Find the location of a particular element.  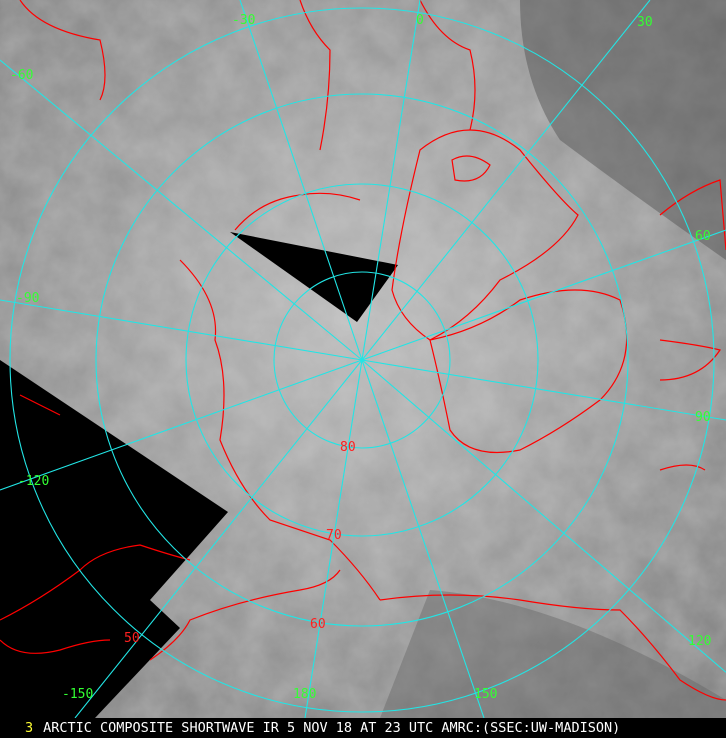

lon-label: 0 is located at coordinates (420, 20).